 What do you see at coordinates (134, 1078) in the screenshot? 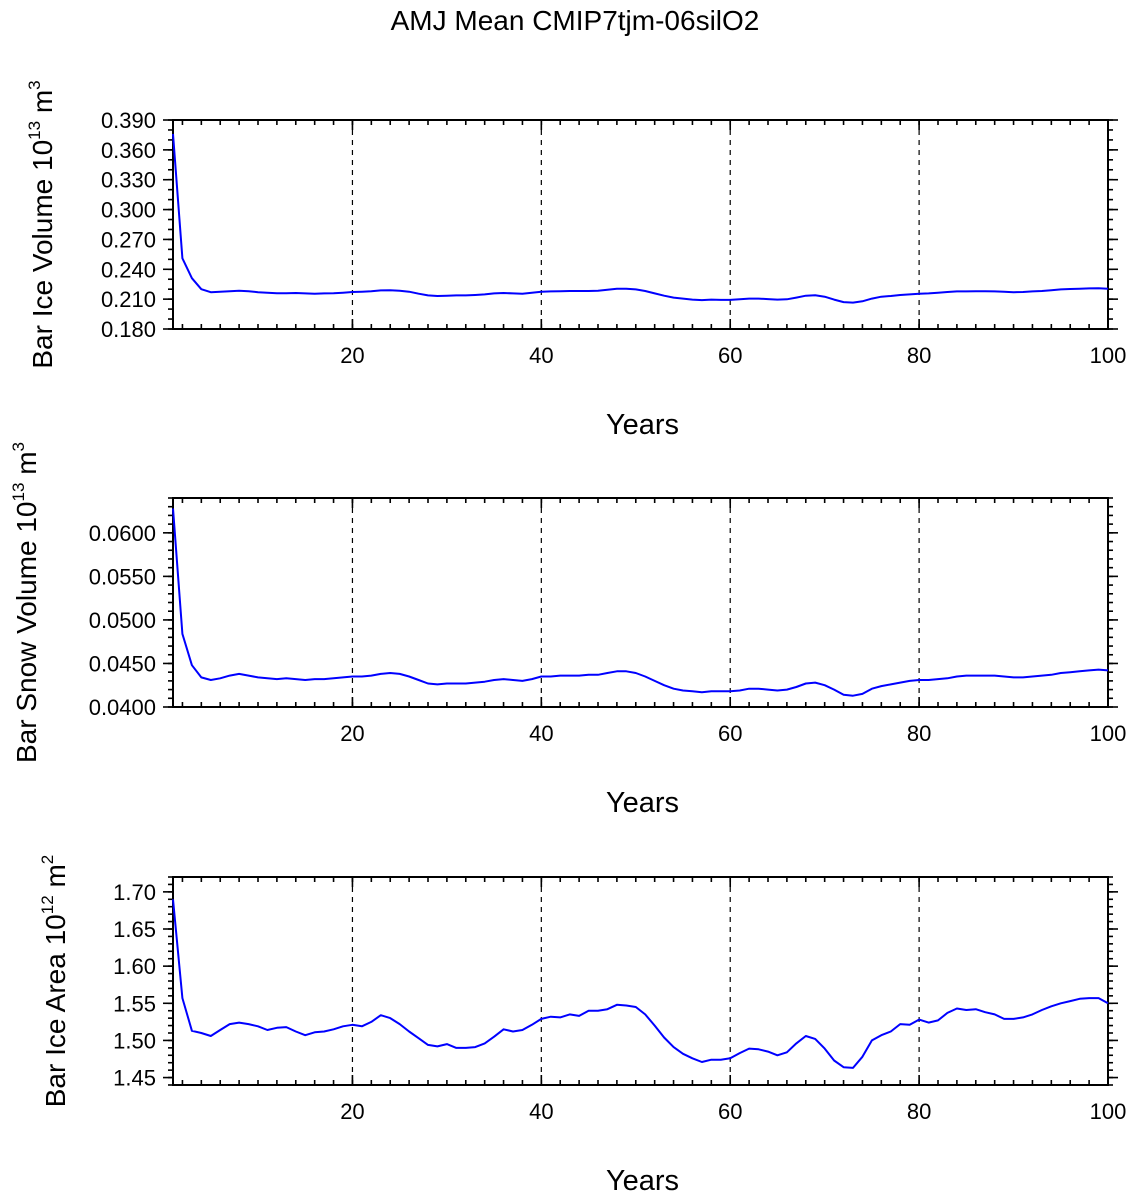
I see `ice-area-y-tick-label: 1.45` at bounding box center [134, 1078].